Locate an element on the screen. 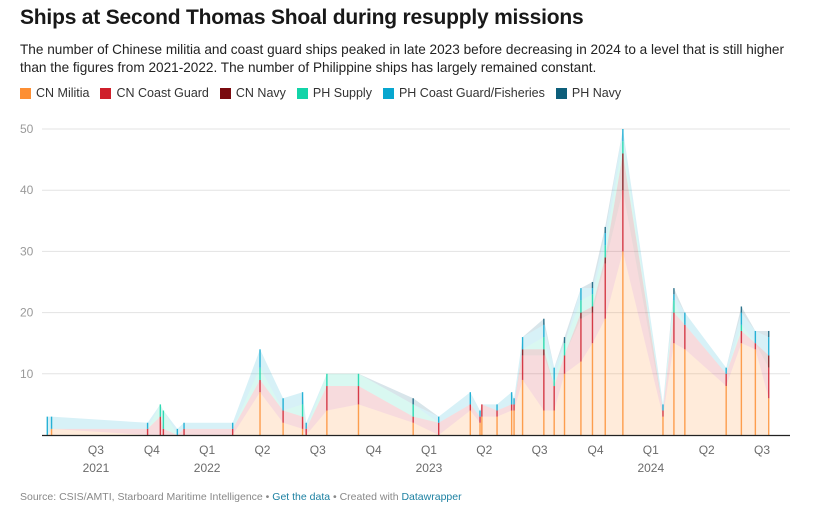 The width and height of the screenshot is (816, 517). legend-label: CN Militia is located at coordinates (63, 93).